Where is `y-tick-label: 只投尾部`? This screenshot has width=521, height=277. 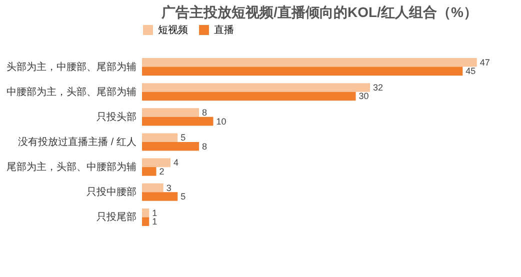
y-tick-label: 只投尾部 is located at coordinates (116, 217).